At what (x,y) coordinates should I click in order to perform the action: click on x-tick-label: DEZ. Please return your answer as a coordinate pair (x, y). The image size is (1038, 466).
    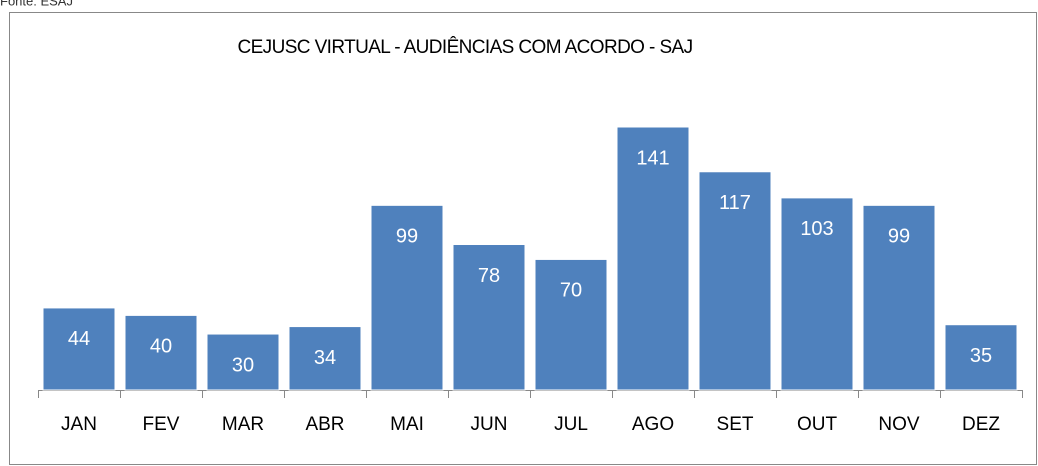
    Looking at the image, I should click on (981, 424).